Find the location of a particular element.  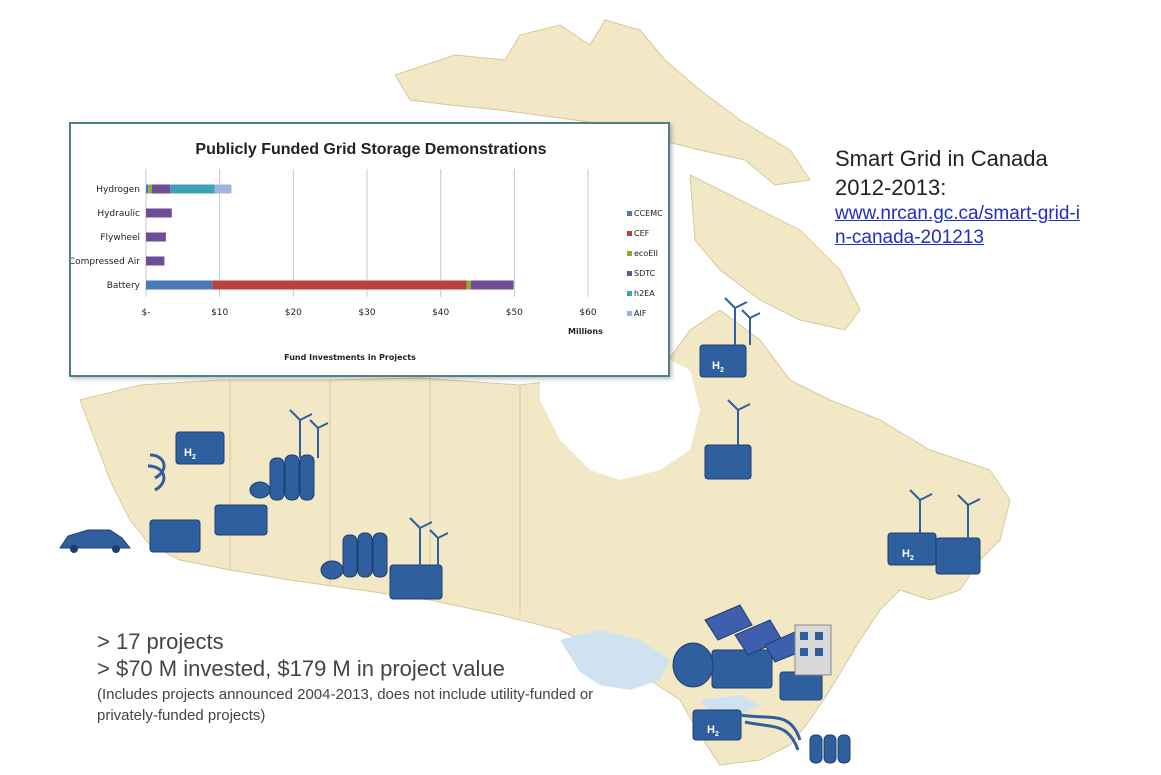

legend-label: CCEMC is located at coordinates (648, 213).